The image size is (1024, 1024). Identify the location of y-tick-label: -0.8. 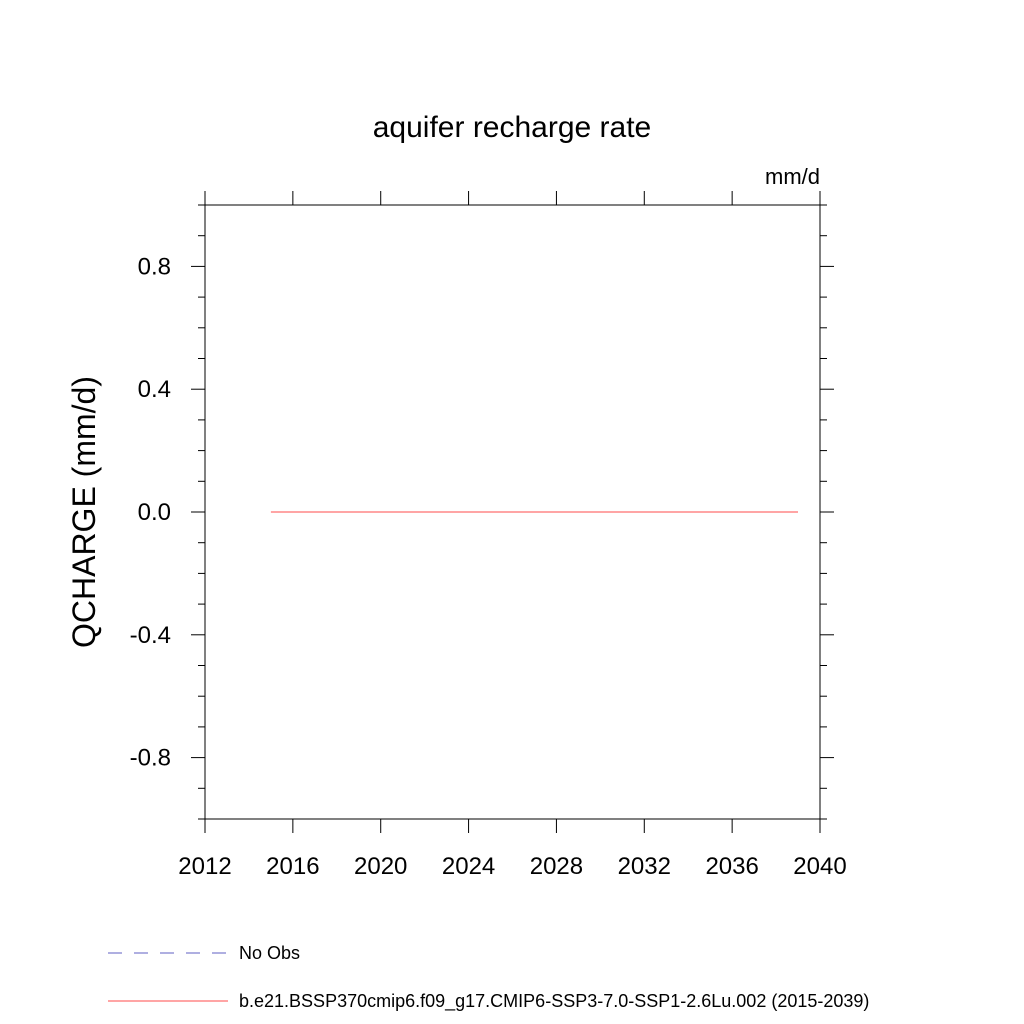
(150, 758).